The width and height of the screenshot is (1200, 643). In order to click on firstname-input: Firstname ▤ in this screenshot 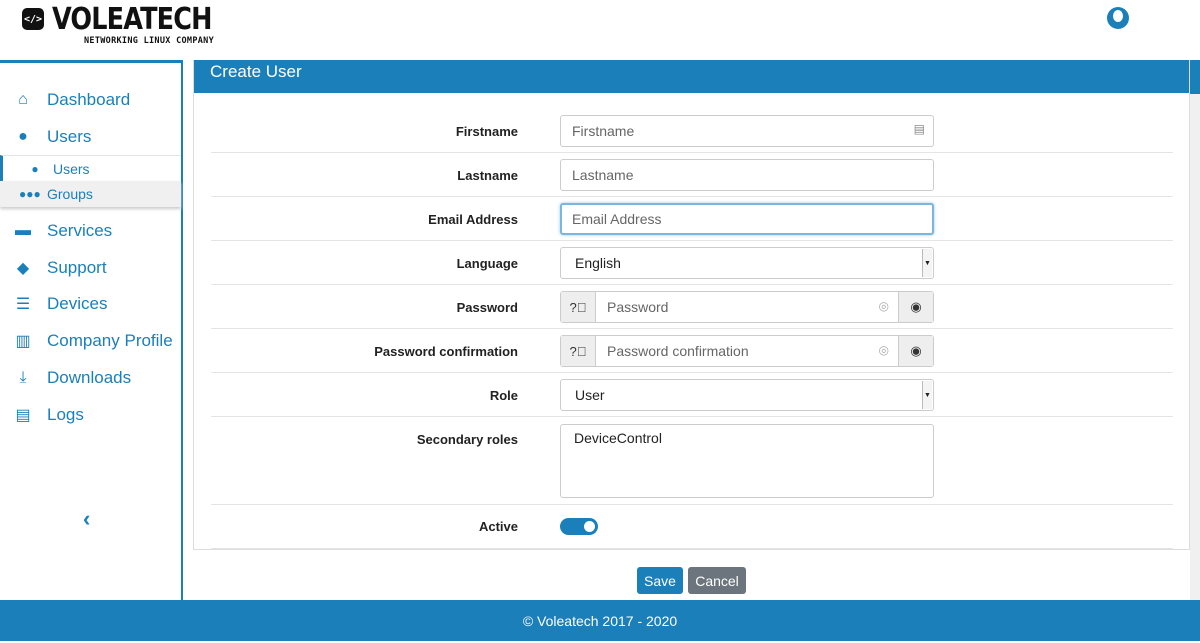, I will do `click(747, 131)`.